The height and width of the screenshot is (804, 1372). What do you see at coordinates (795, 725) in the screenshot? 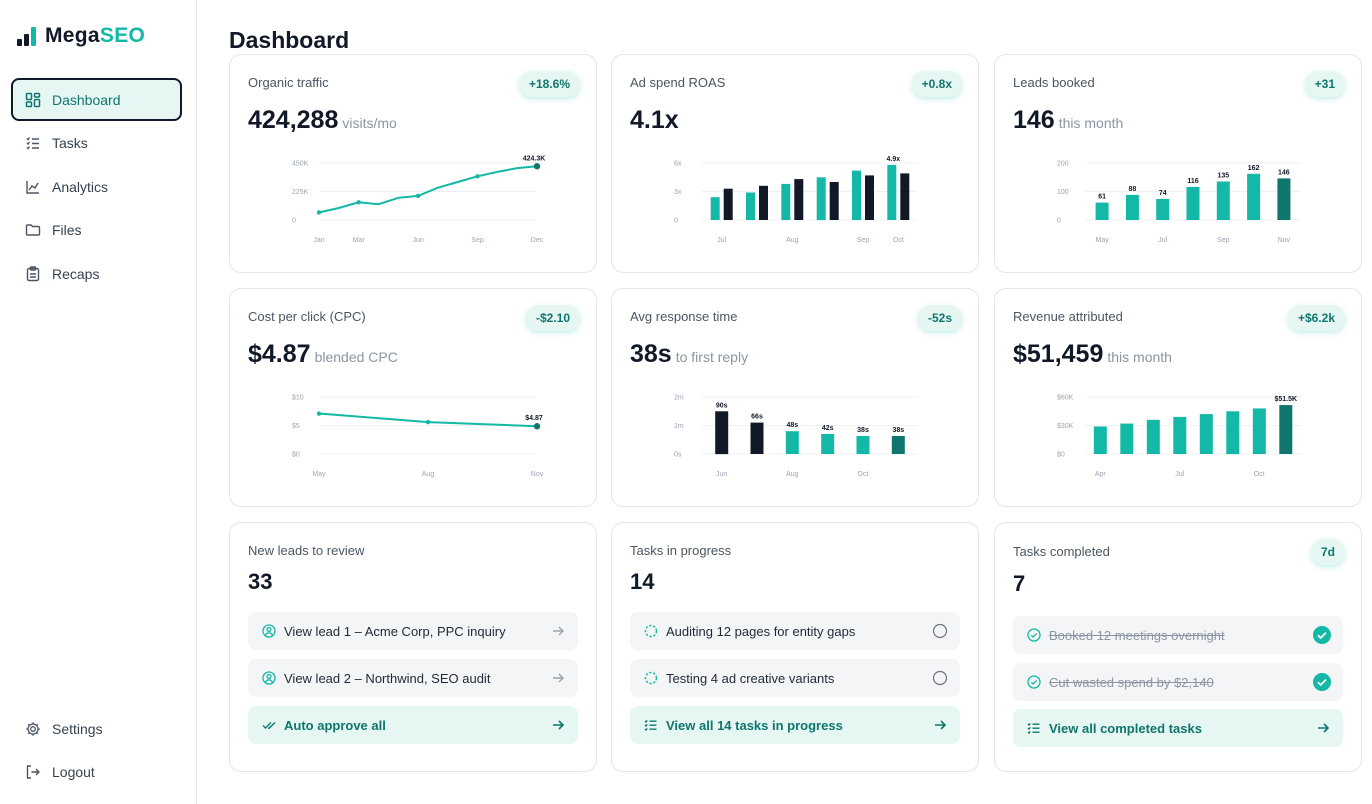
I see `view-all-in-progress-button: View all 14 tasks in progress` at bounding box center [795, 725].